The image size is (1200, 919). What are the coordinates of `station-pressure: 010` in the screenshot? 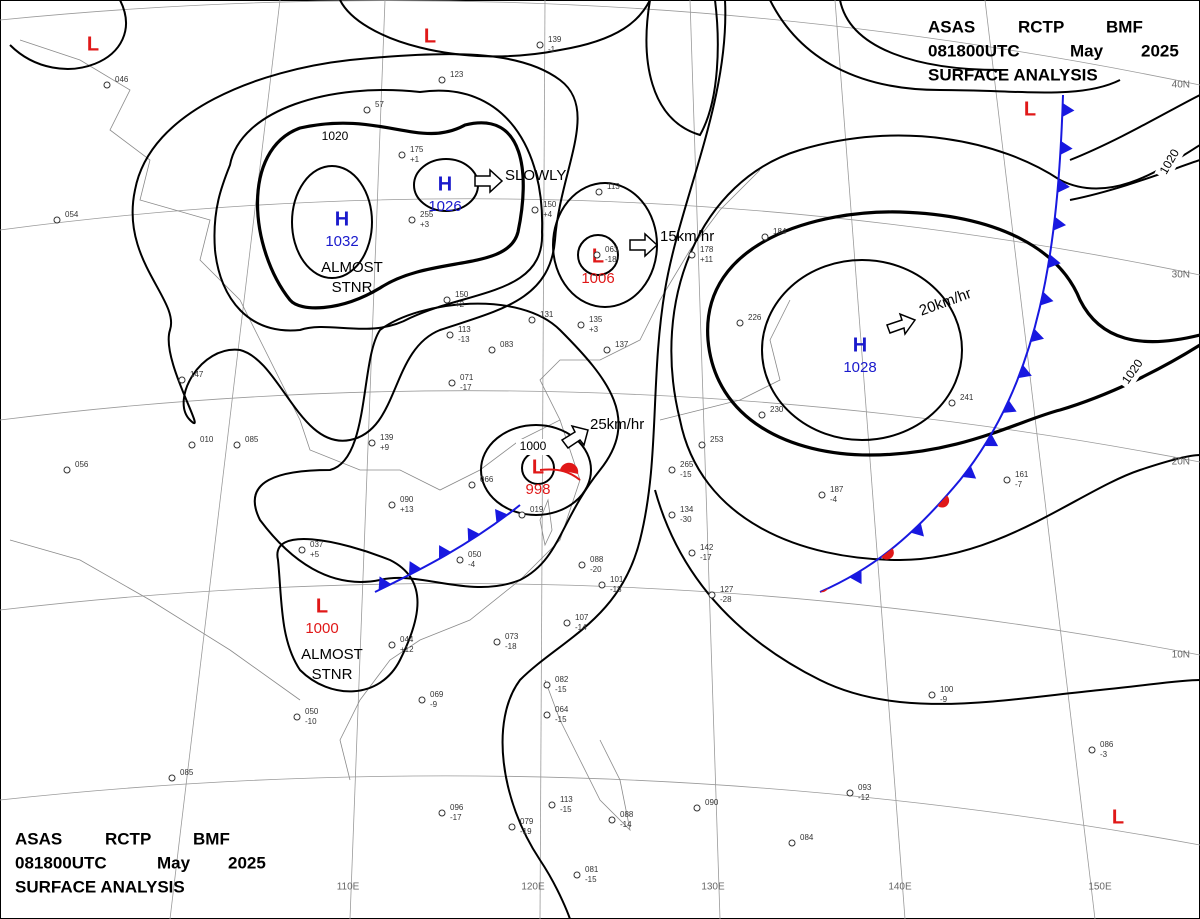 It's located at (207, 439).